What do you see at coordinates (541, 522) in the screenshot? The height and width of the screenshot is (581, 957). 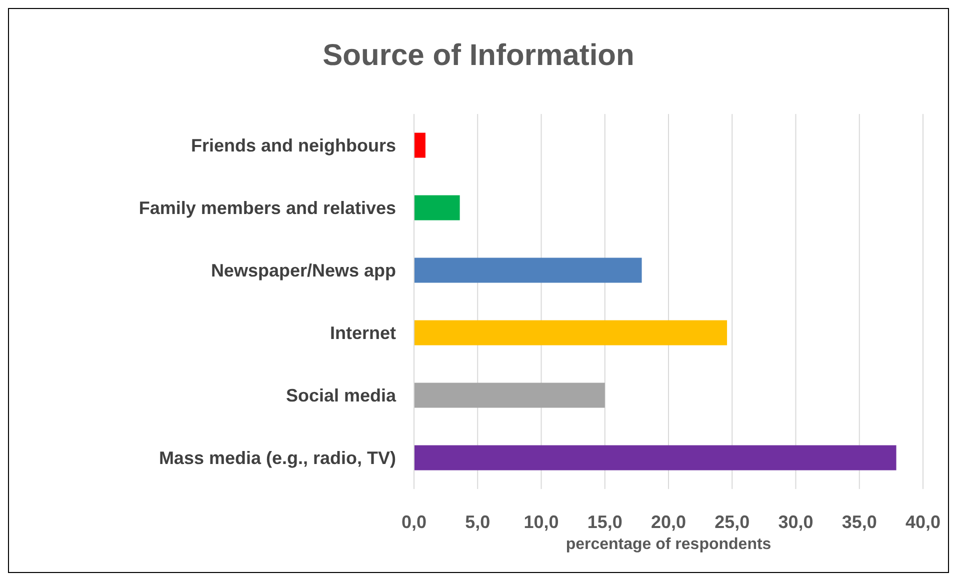 I see `x-tick-label: 10,0` at bounding box center [541, 522].